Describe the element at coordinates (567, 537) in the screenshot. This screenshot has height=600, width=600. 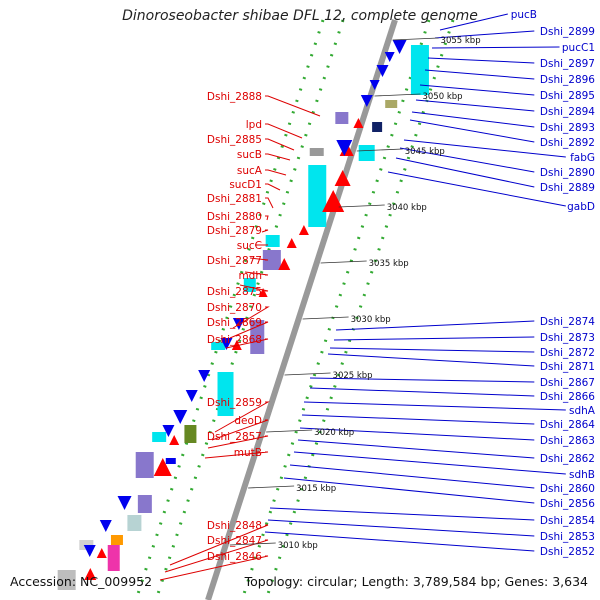
I see `gene-label-right: Dshi_2853` at that location.